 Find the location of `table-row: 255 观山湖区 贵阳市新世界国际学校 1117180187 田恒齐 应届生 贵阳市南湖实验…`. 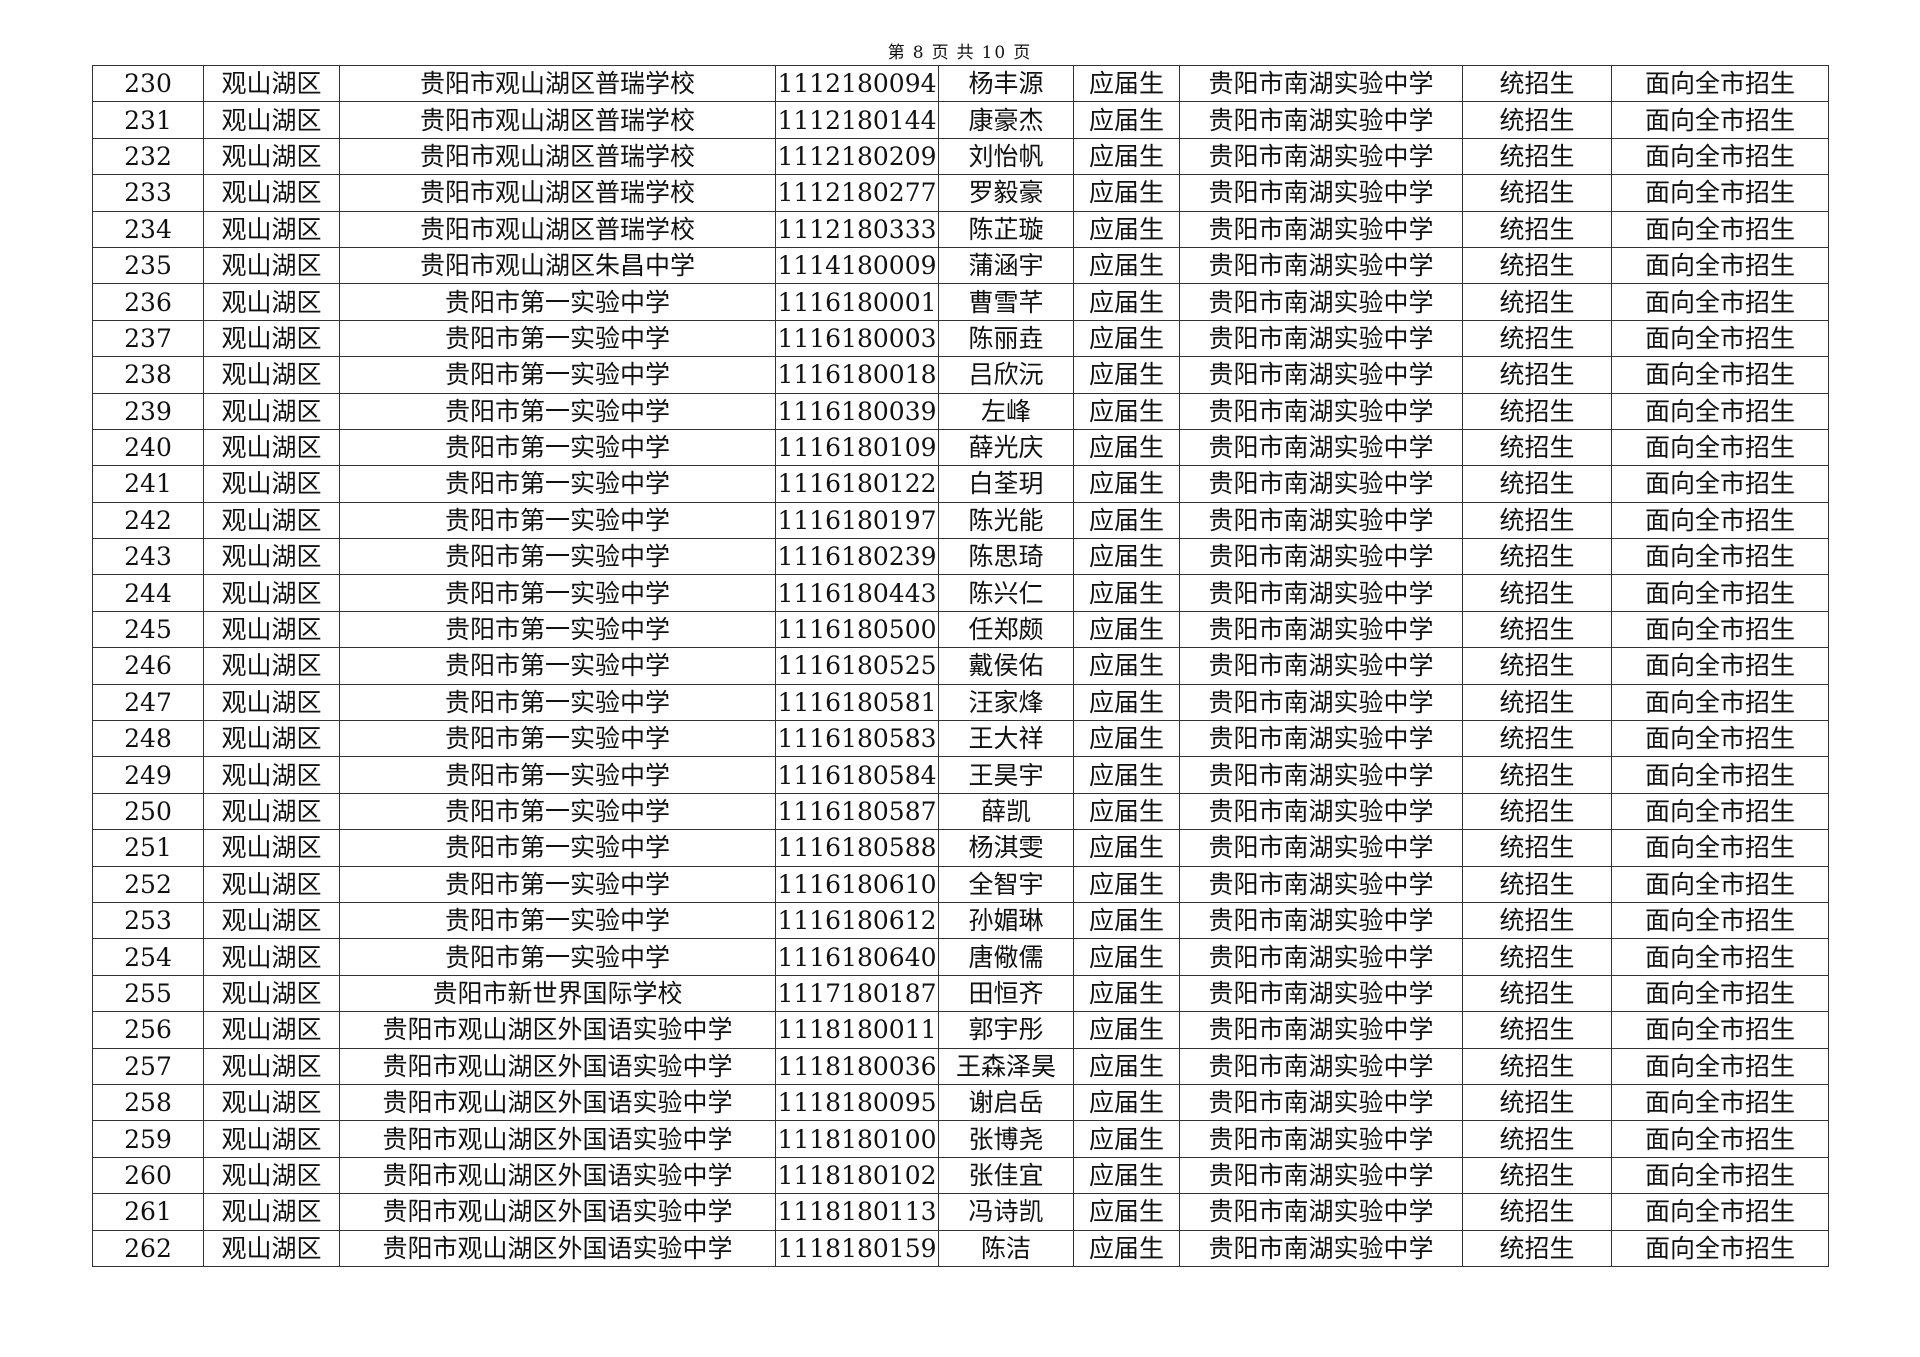

table-row: 255 观山湖区 贵阳市新世界国际学校 1117180187 田恒齐 应届生 贵阳市南湖实验… is located at coordinates (960, 993).